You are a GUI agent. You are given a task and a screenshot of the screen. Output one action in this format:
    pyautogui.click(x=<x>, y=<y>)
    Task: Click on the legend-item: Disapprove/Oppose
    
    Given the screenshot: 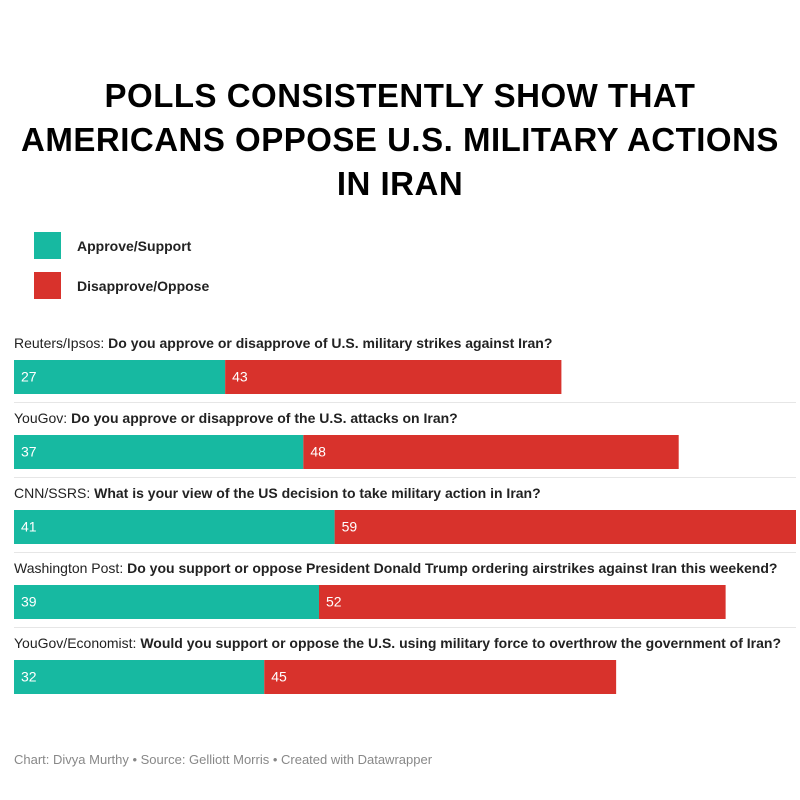 What is the action you would take?
    pyautogui.click(x=121, y=285)
    